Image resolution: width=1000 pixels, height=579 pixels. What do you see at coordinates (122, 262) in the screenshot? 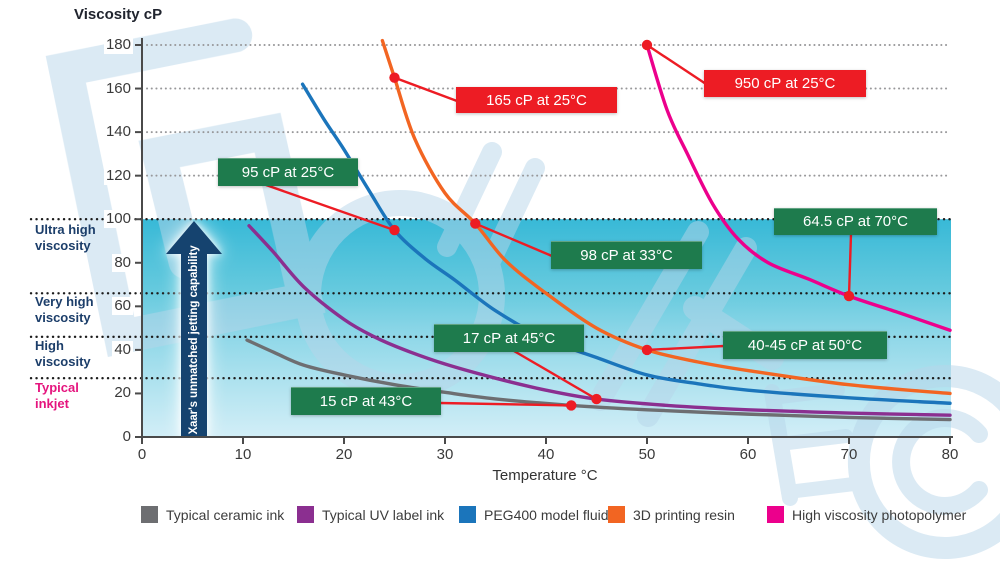
I see `y-tick-80: 80` at bounding box center [122, 262].